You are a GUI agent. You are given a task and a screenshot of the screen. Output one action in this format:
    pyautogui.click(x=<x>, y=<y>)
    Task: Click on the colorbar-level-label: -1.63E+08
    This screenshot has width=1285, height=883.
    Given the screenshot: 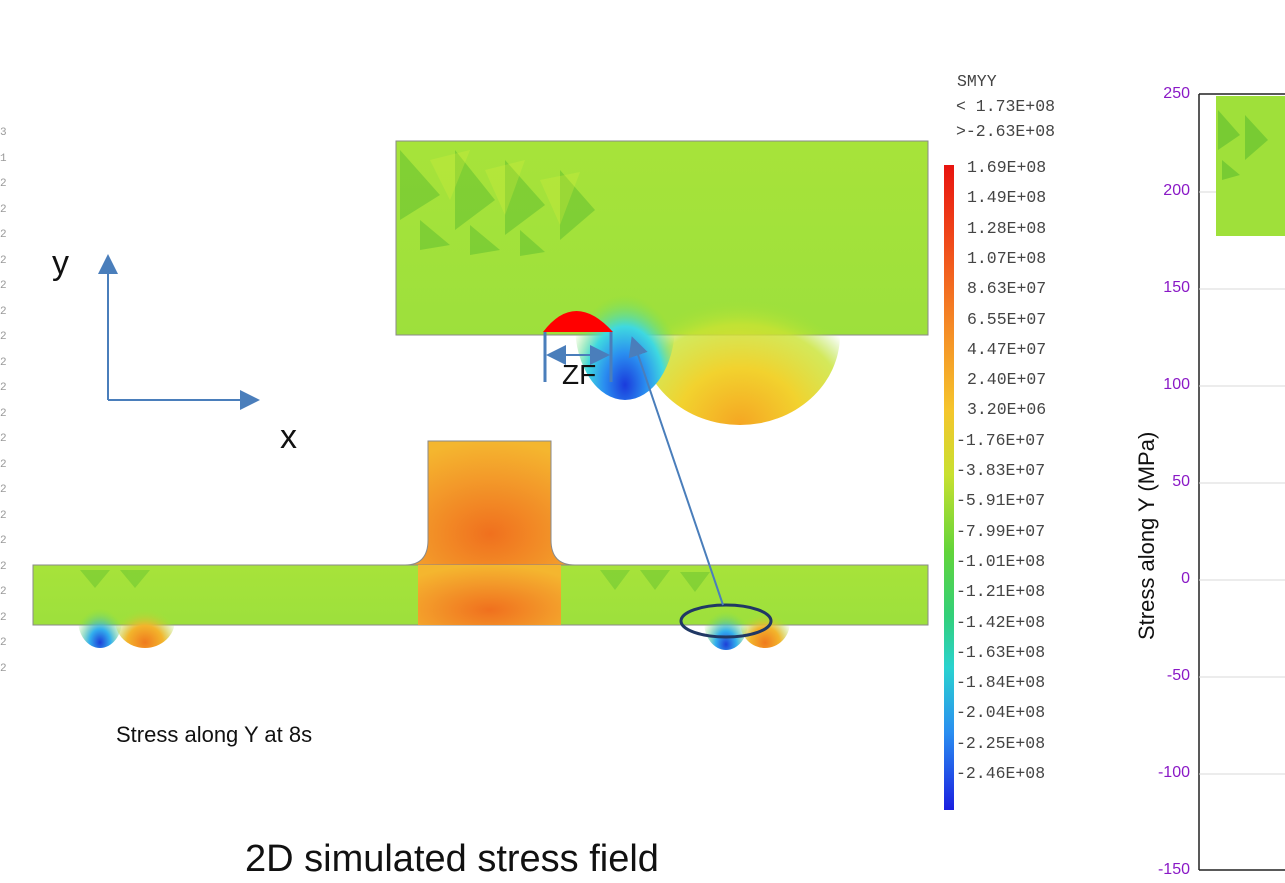 What is the action you would take?
    pyautogui.click(x=1001, y=652)
    